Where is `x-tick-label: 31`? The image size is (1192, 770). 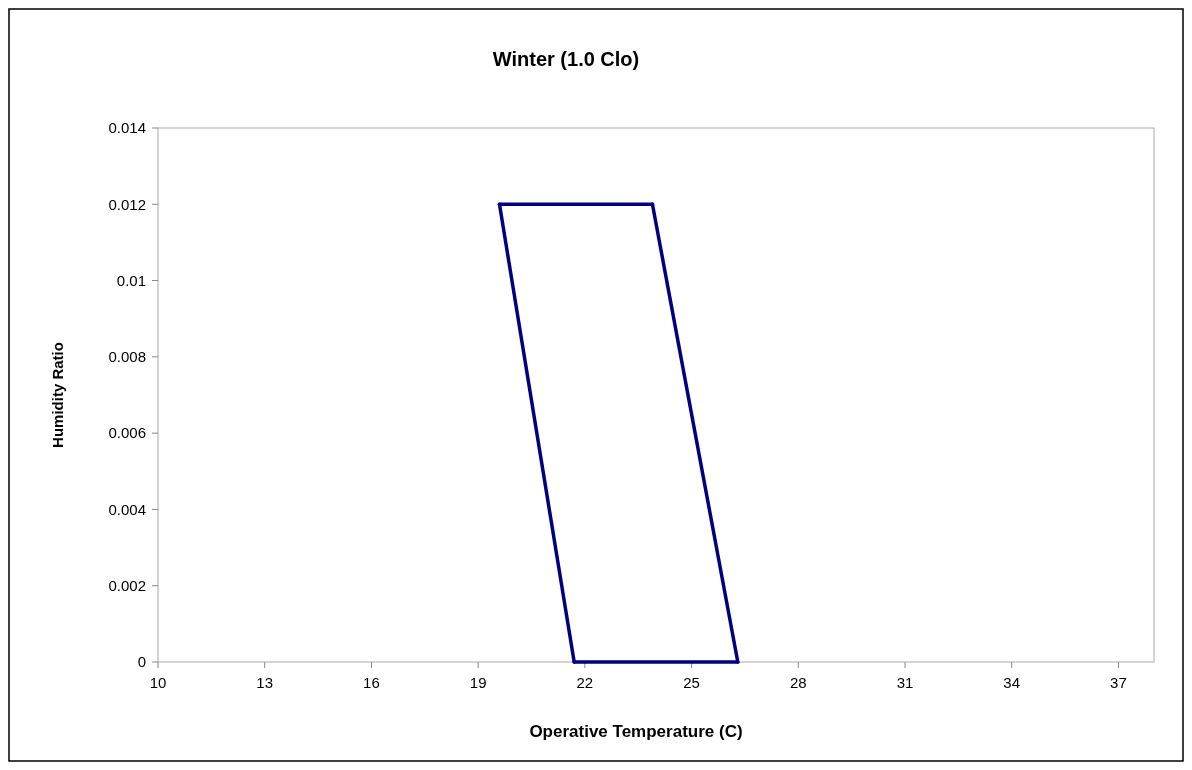 x-tick-label: 31 is located at coordinates (905, 682).